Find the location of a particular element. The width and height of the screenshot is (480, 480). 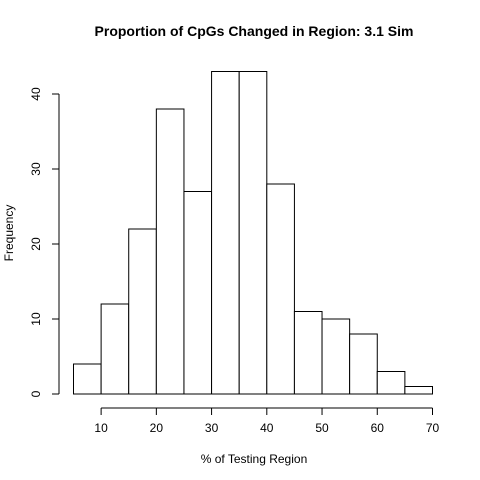

x-tick-label-20: 20 is located at coordinates (157, 428).